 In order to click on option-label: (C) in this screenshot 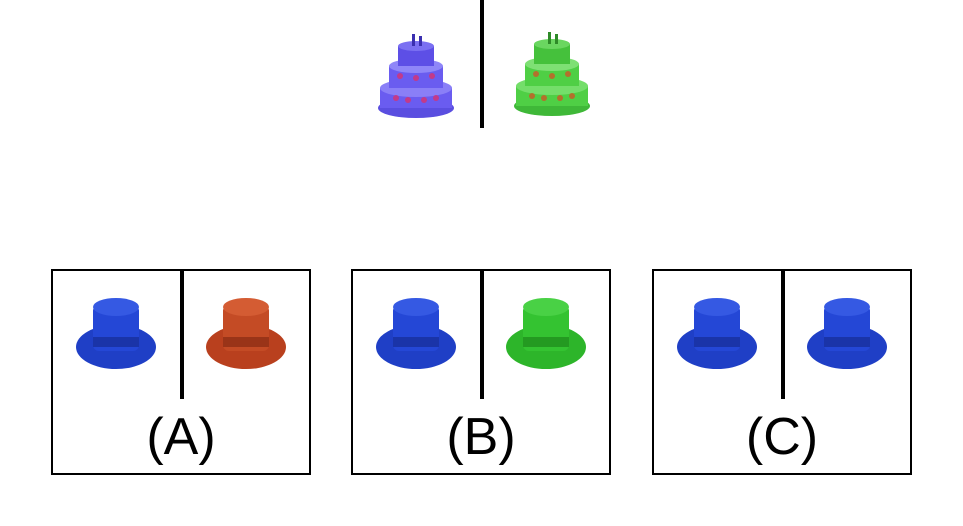, I will do `click(782, 437)`.